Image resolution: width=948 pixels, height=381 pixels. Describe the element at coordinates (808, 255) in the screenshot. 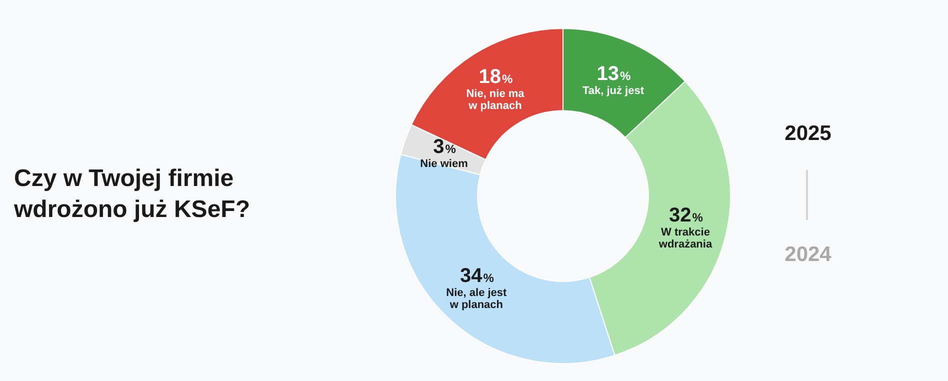

I see `text: 2024` at that location.